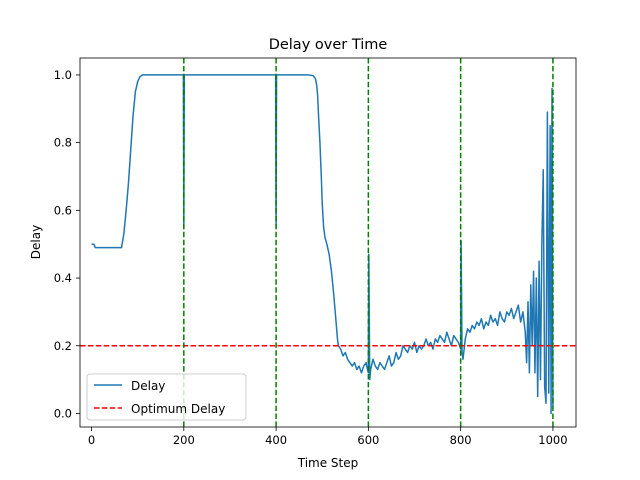 The image size is (640, 480). I want to click on x-tick-label: 0, so click(91, 440).